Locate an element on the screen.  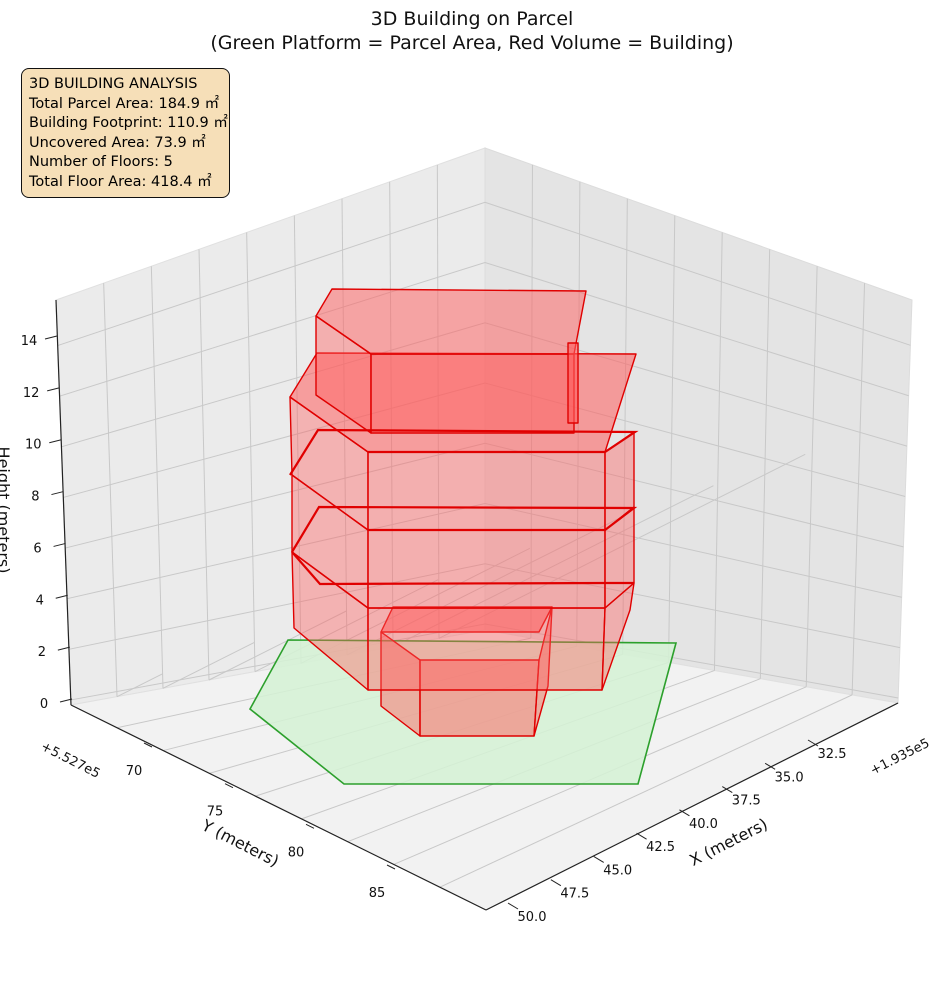
y-tick-label: 70 is located at coordinates (134, 771).